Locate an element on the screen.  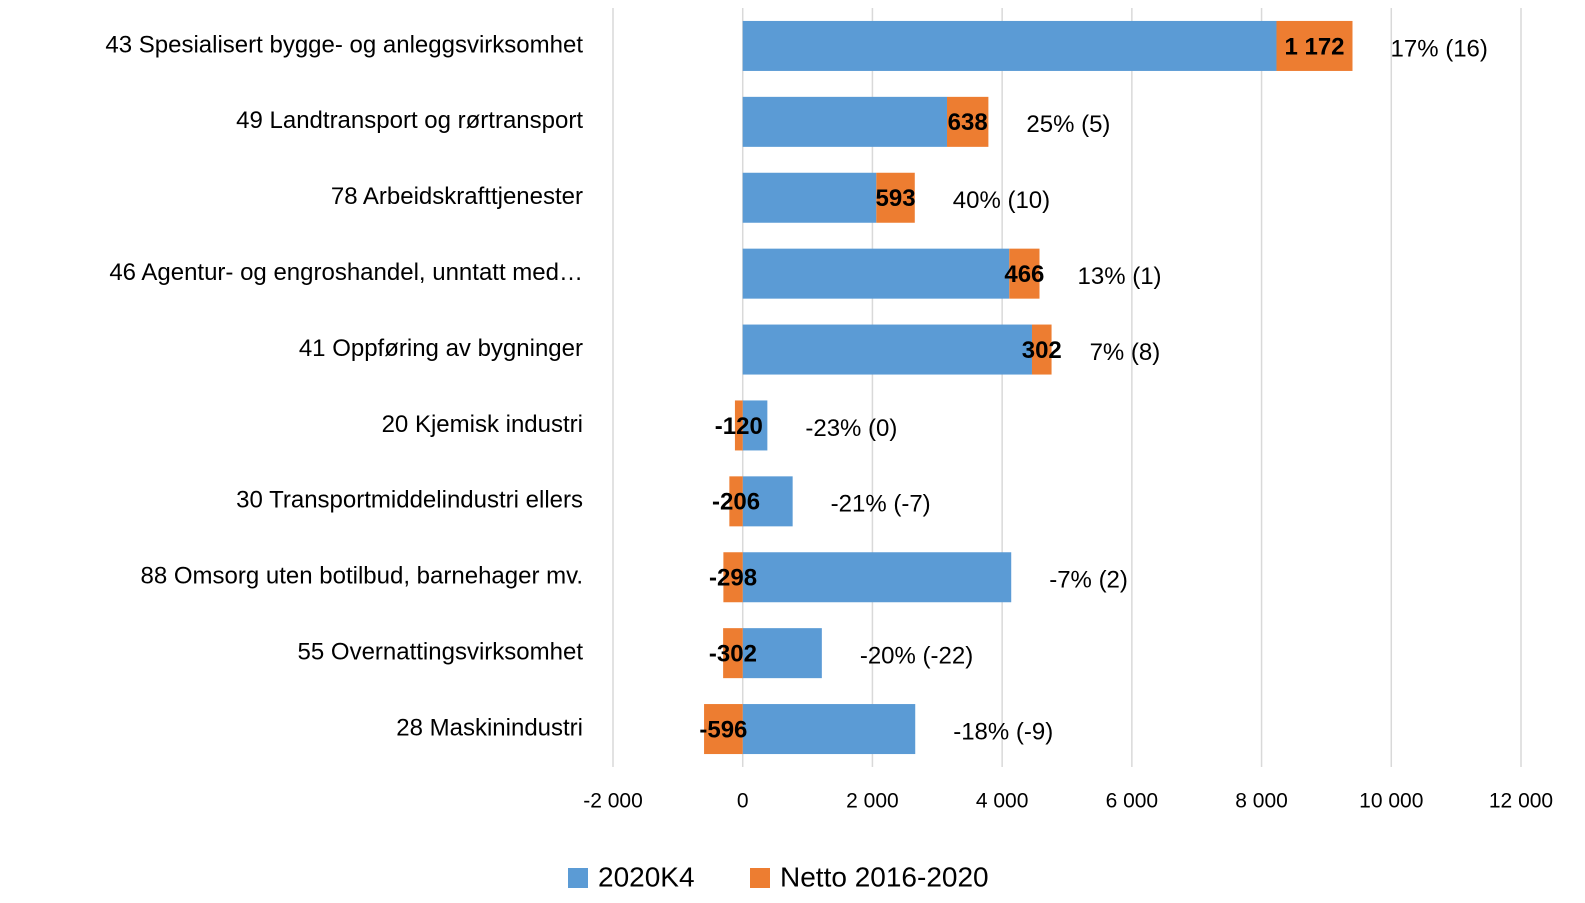
annotation: 7% (8) is located at coordinates (1125, 352).